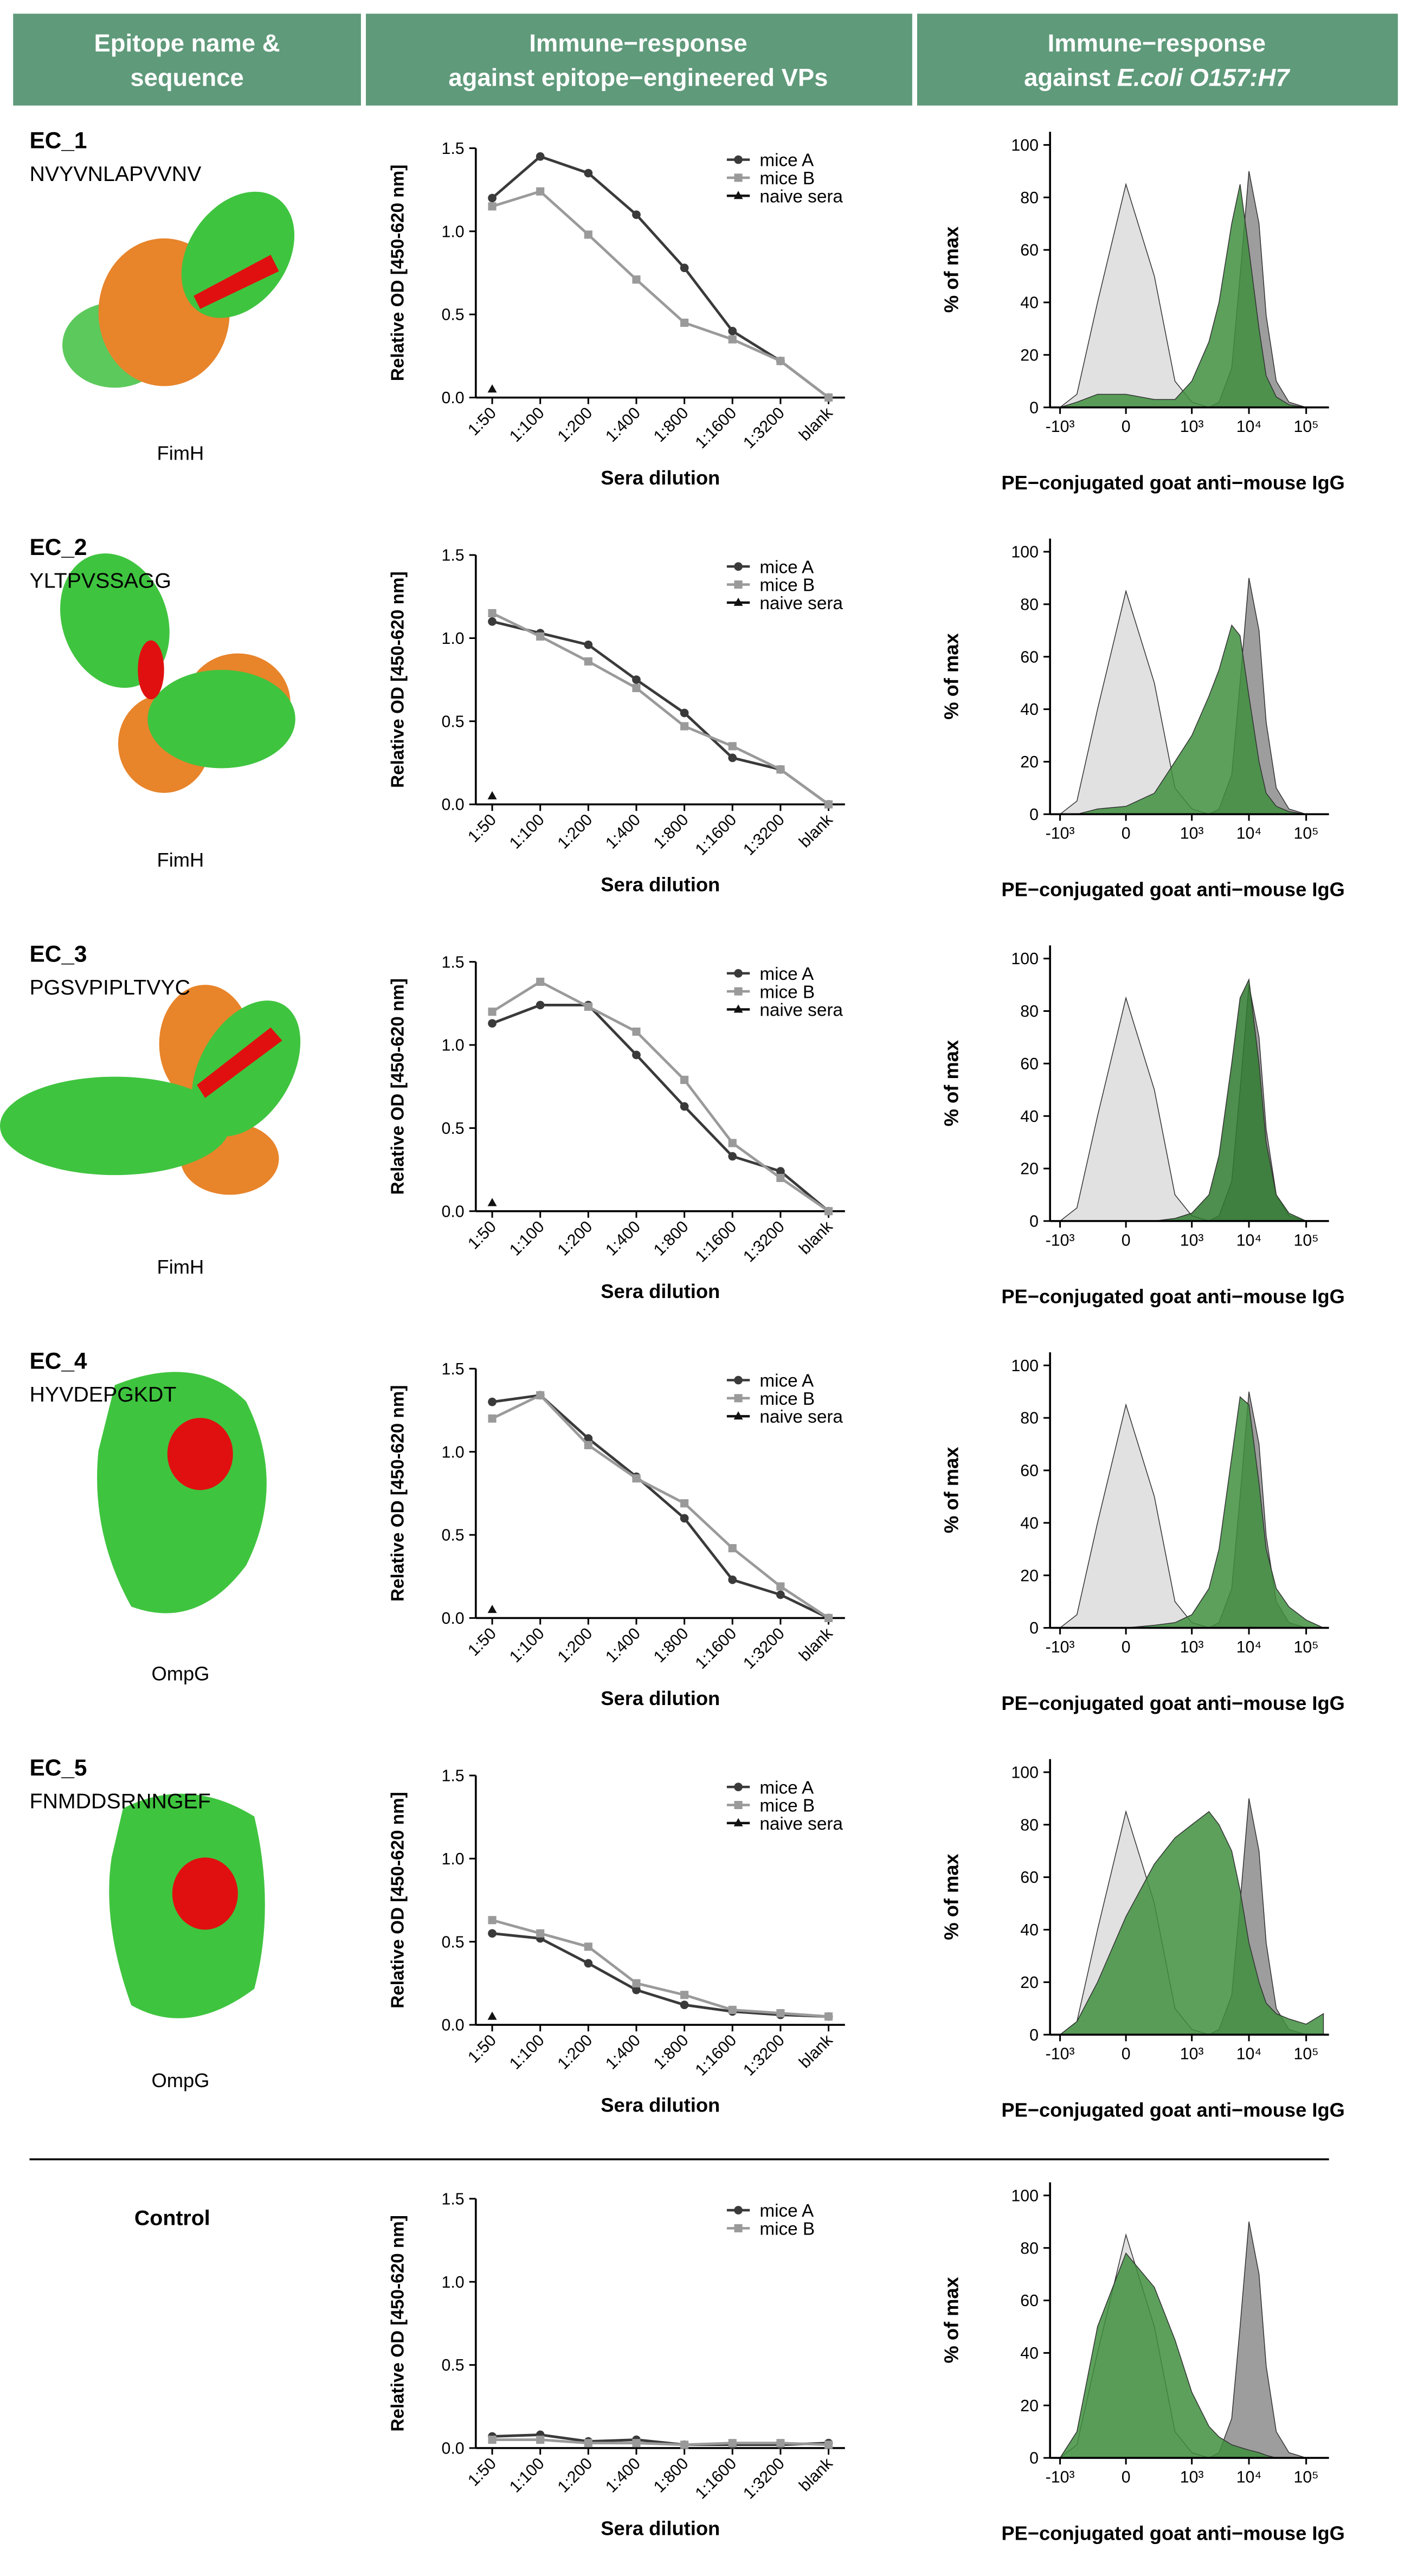 Image resolution: width=1411 pixels, height=2576 pixels. Describe the element at coordinates (1173, 1703) in the screenshot. I see `x-axis-label: PE−conjugated goat anti−mouse IgG` at that location.